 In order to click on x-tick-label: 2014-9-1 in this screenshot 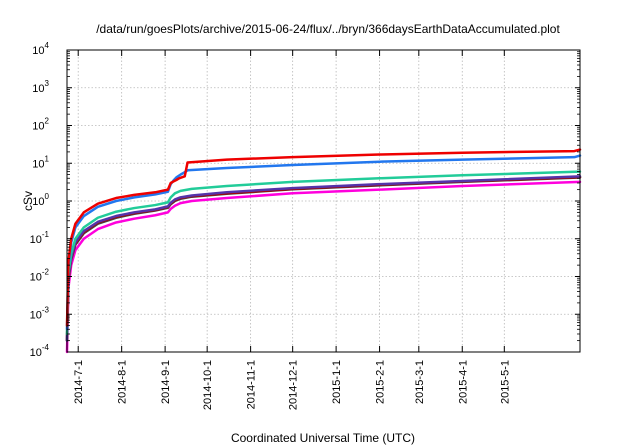, I will do `click(166, 382)`.